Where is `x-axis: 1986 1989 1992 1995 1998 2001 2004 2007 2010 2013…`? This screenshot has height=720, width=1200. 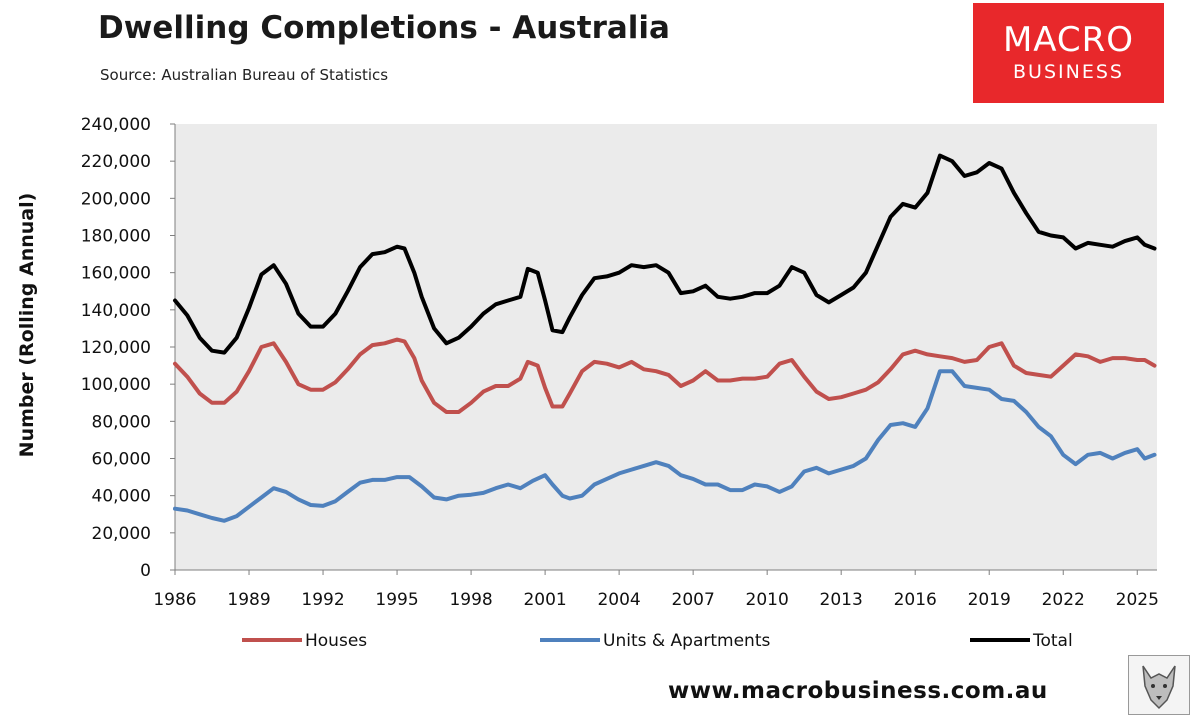
x-axis: 1986 1989 1992 1995 1998 2001 2004 2007 2010 2013… is located at coordinates (656, 589).